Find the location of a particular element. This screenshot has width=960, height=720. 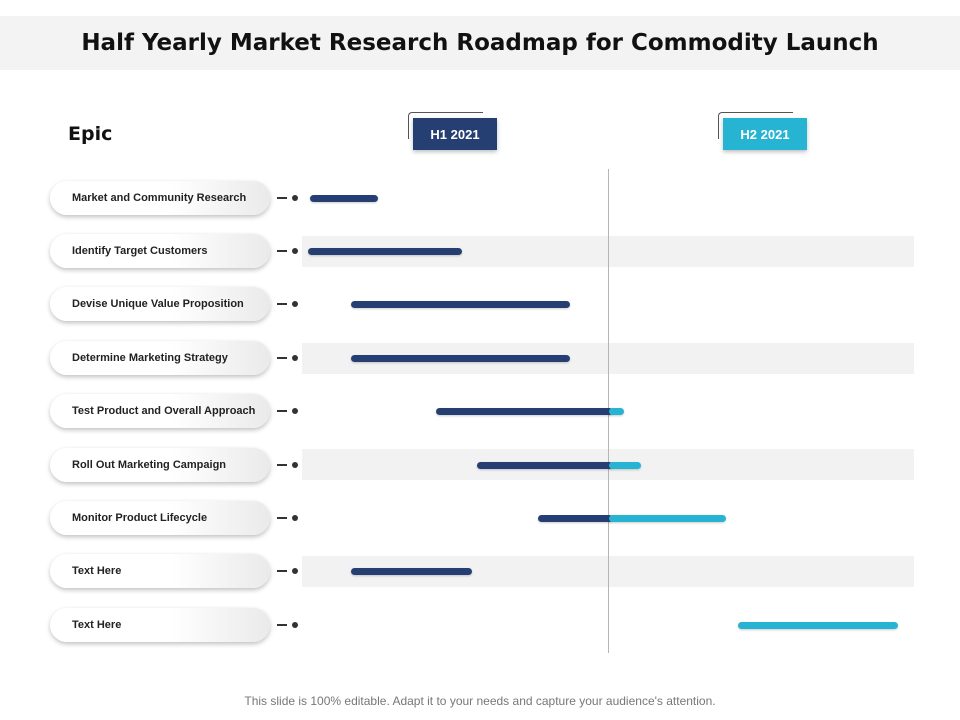

period-h2-badge: H2 2021 is located at coordinates (765, 134).